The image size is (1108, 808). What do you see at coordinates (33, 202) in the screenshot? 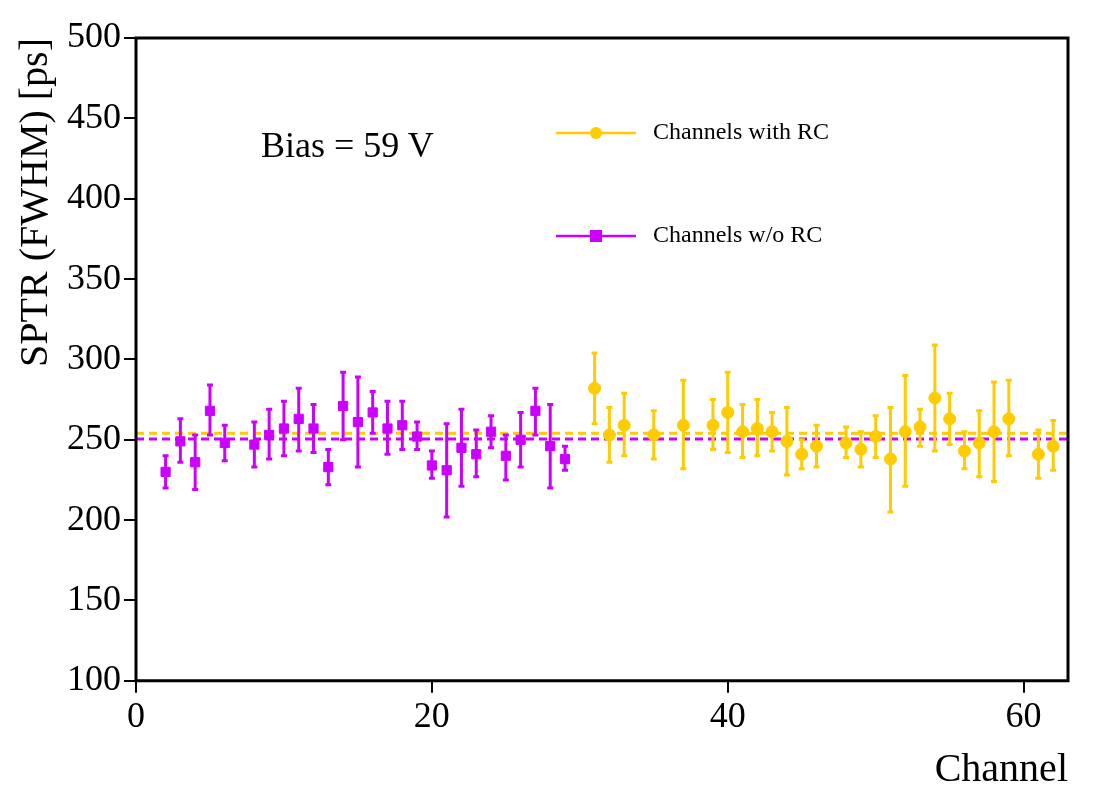
I see `y-axis-title: SPTR (FWHM) [ps]` at bounding box center [33, 202].